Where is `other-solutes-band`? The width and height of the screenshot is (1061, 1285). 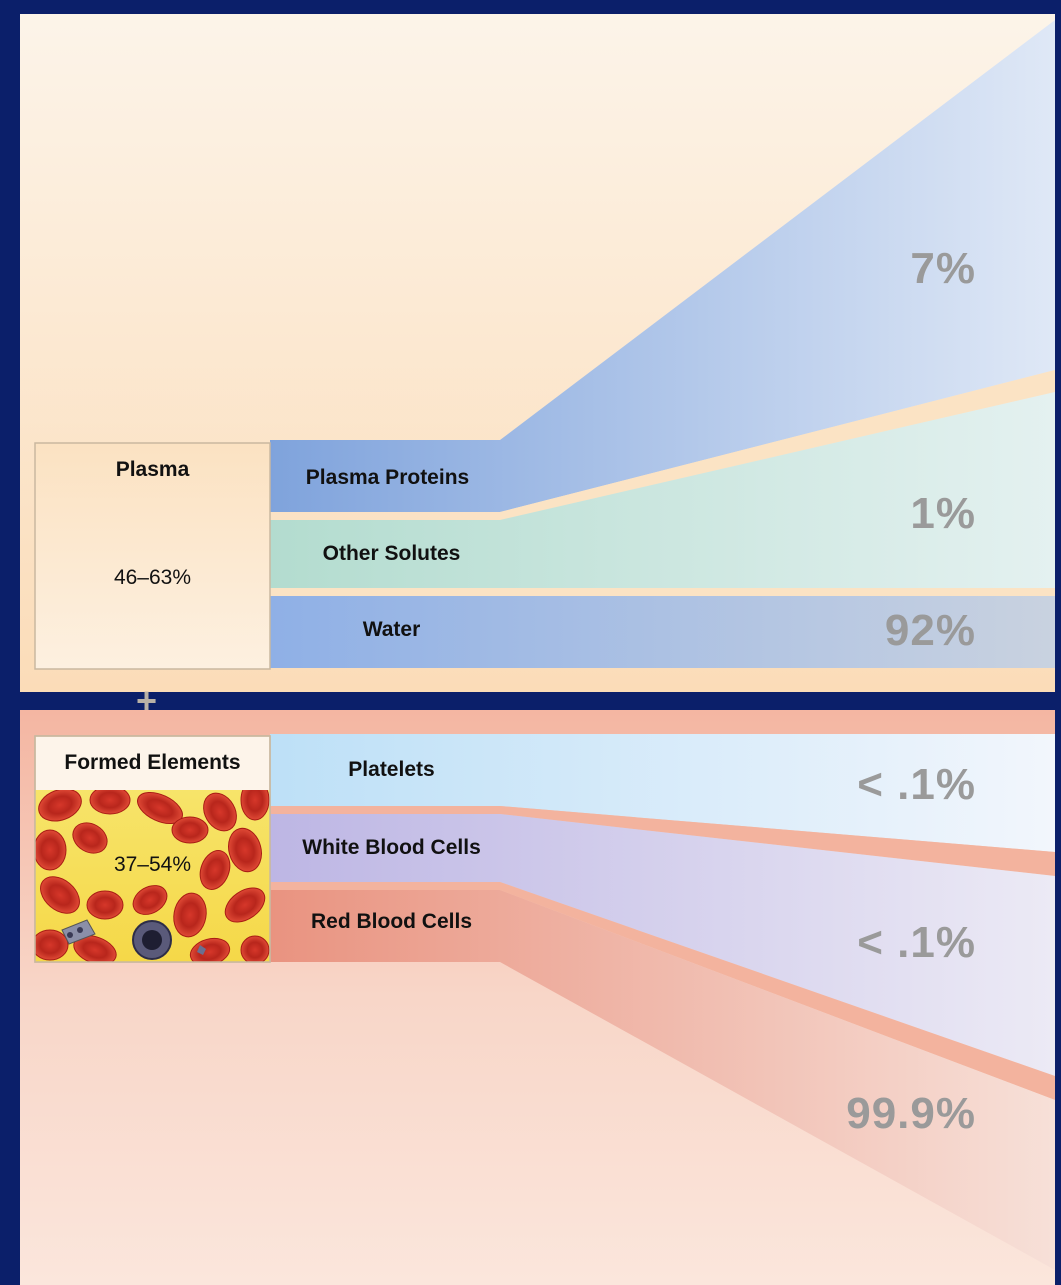
other-solutes-band is located at coordinates (662, 490).